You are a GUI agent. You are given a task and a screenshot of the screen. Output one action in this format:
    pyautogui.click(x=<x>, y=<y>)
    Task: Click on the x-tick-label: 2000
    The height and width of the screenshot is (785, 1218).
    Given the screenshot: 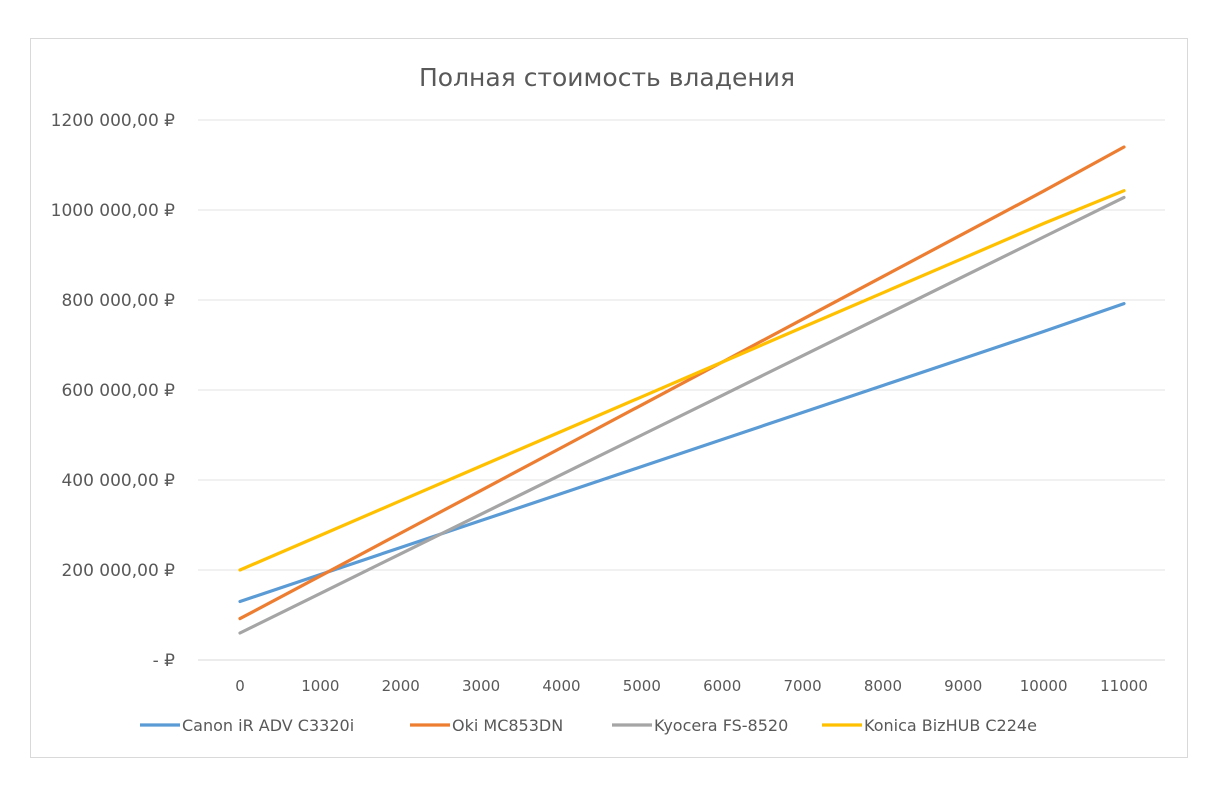 What is the action you would take?
    pyautogui.click(x=401, y=686)
    